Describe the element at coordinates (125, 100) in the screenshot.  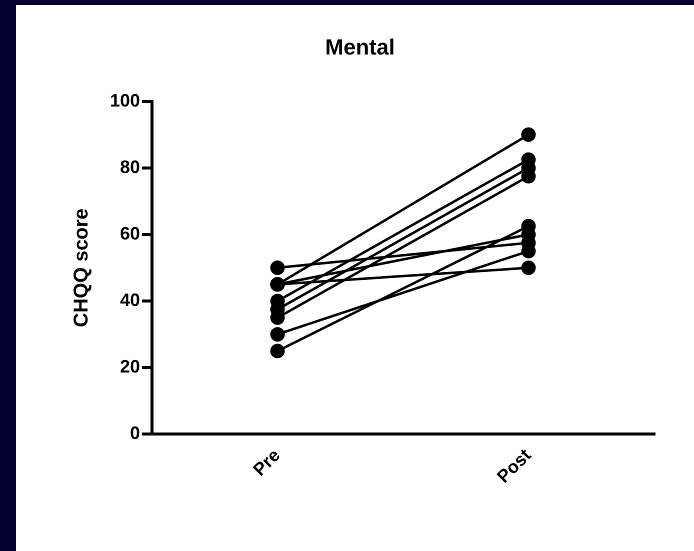
I see `y-tick-label: 100` at that location.